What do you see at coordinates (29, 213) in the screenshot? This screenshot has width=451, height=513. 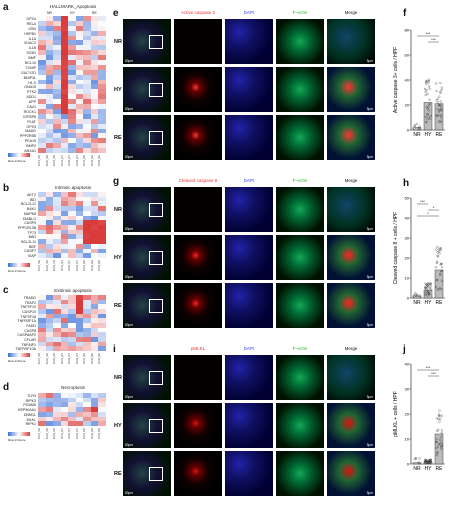 I see `gene-label: MAPK8` at bounding box center [29, 213].